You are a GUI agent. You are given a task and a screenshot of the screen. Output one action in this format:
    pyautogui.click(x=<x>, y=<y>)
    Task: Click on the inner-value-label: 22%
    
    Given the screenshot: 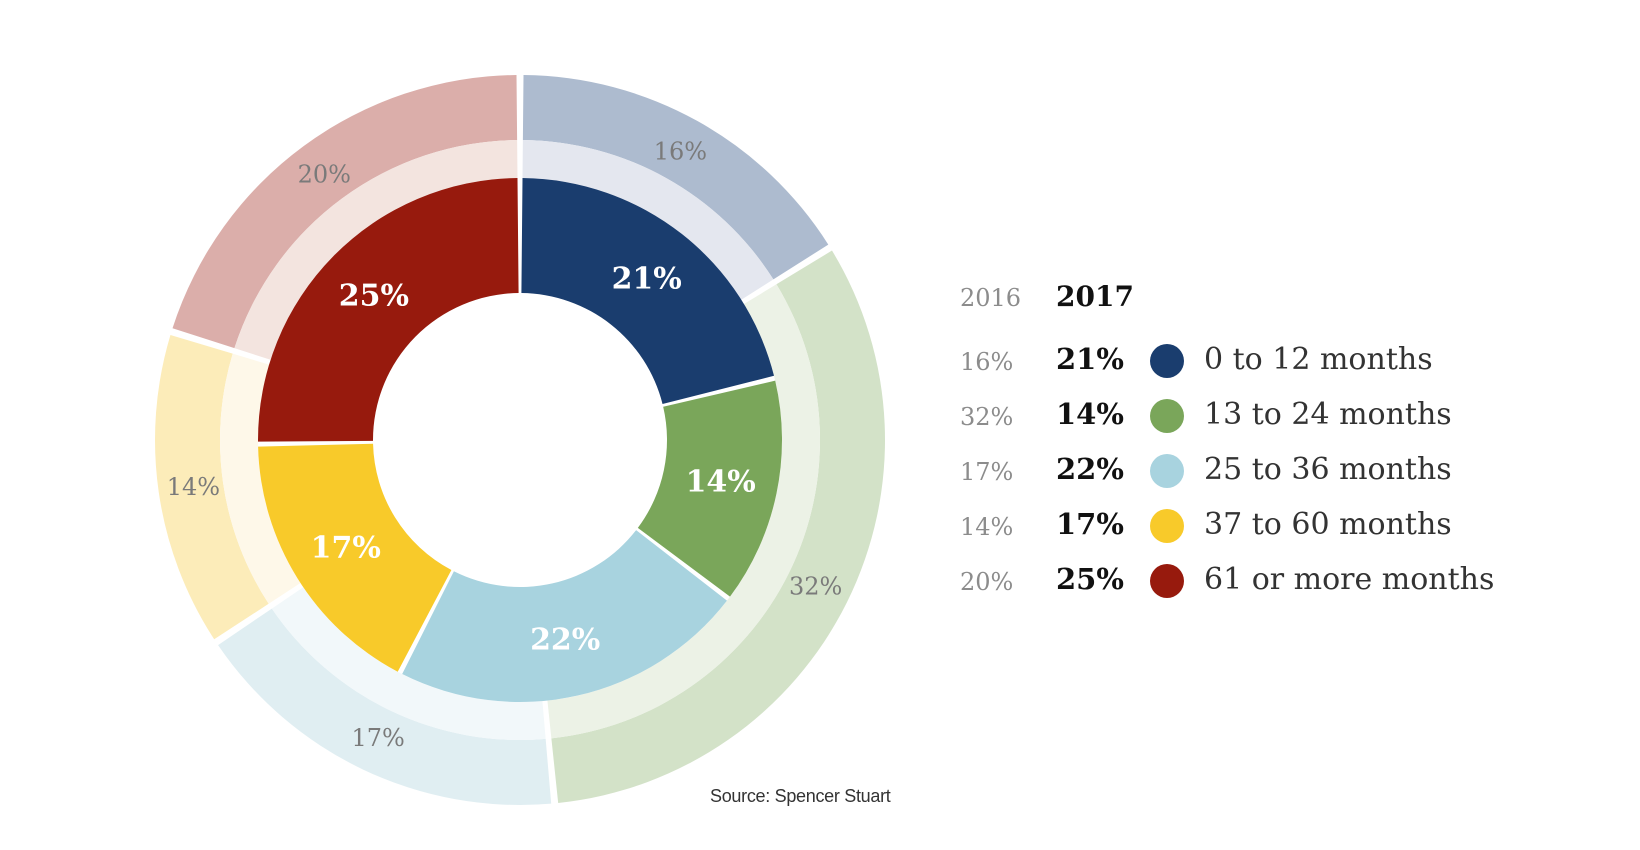 What is the action you would take?
    pyautogui.click(x=565, y=640)
    